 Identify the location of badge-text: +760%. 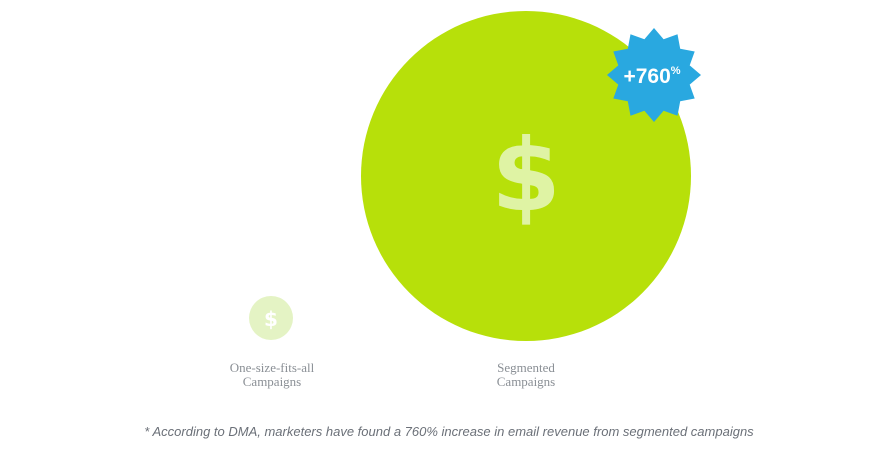
(651, 76).